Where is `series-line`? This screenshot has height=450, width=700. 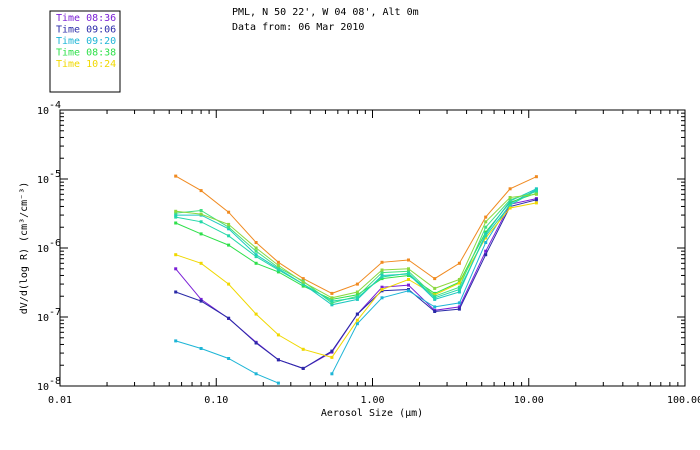
series-line is located at coordinates (356, 247).